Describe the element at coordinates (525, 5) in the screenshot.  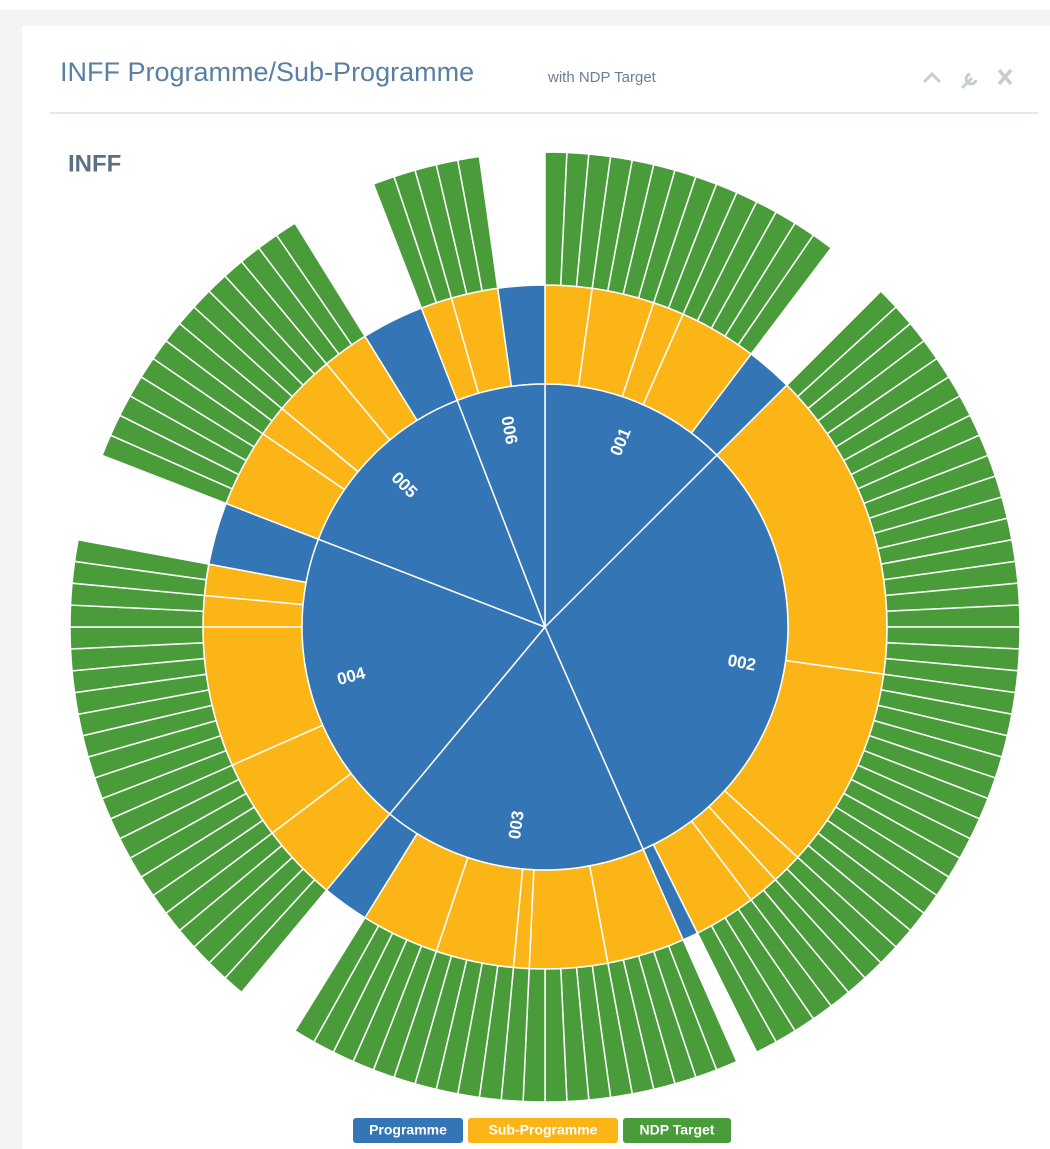
I see `top-card` at that location.